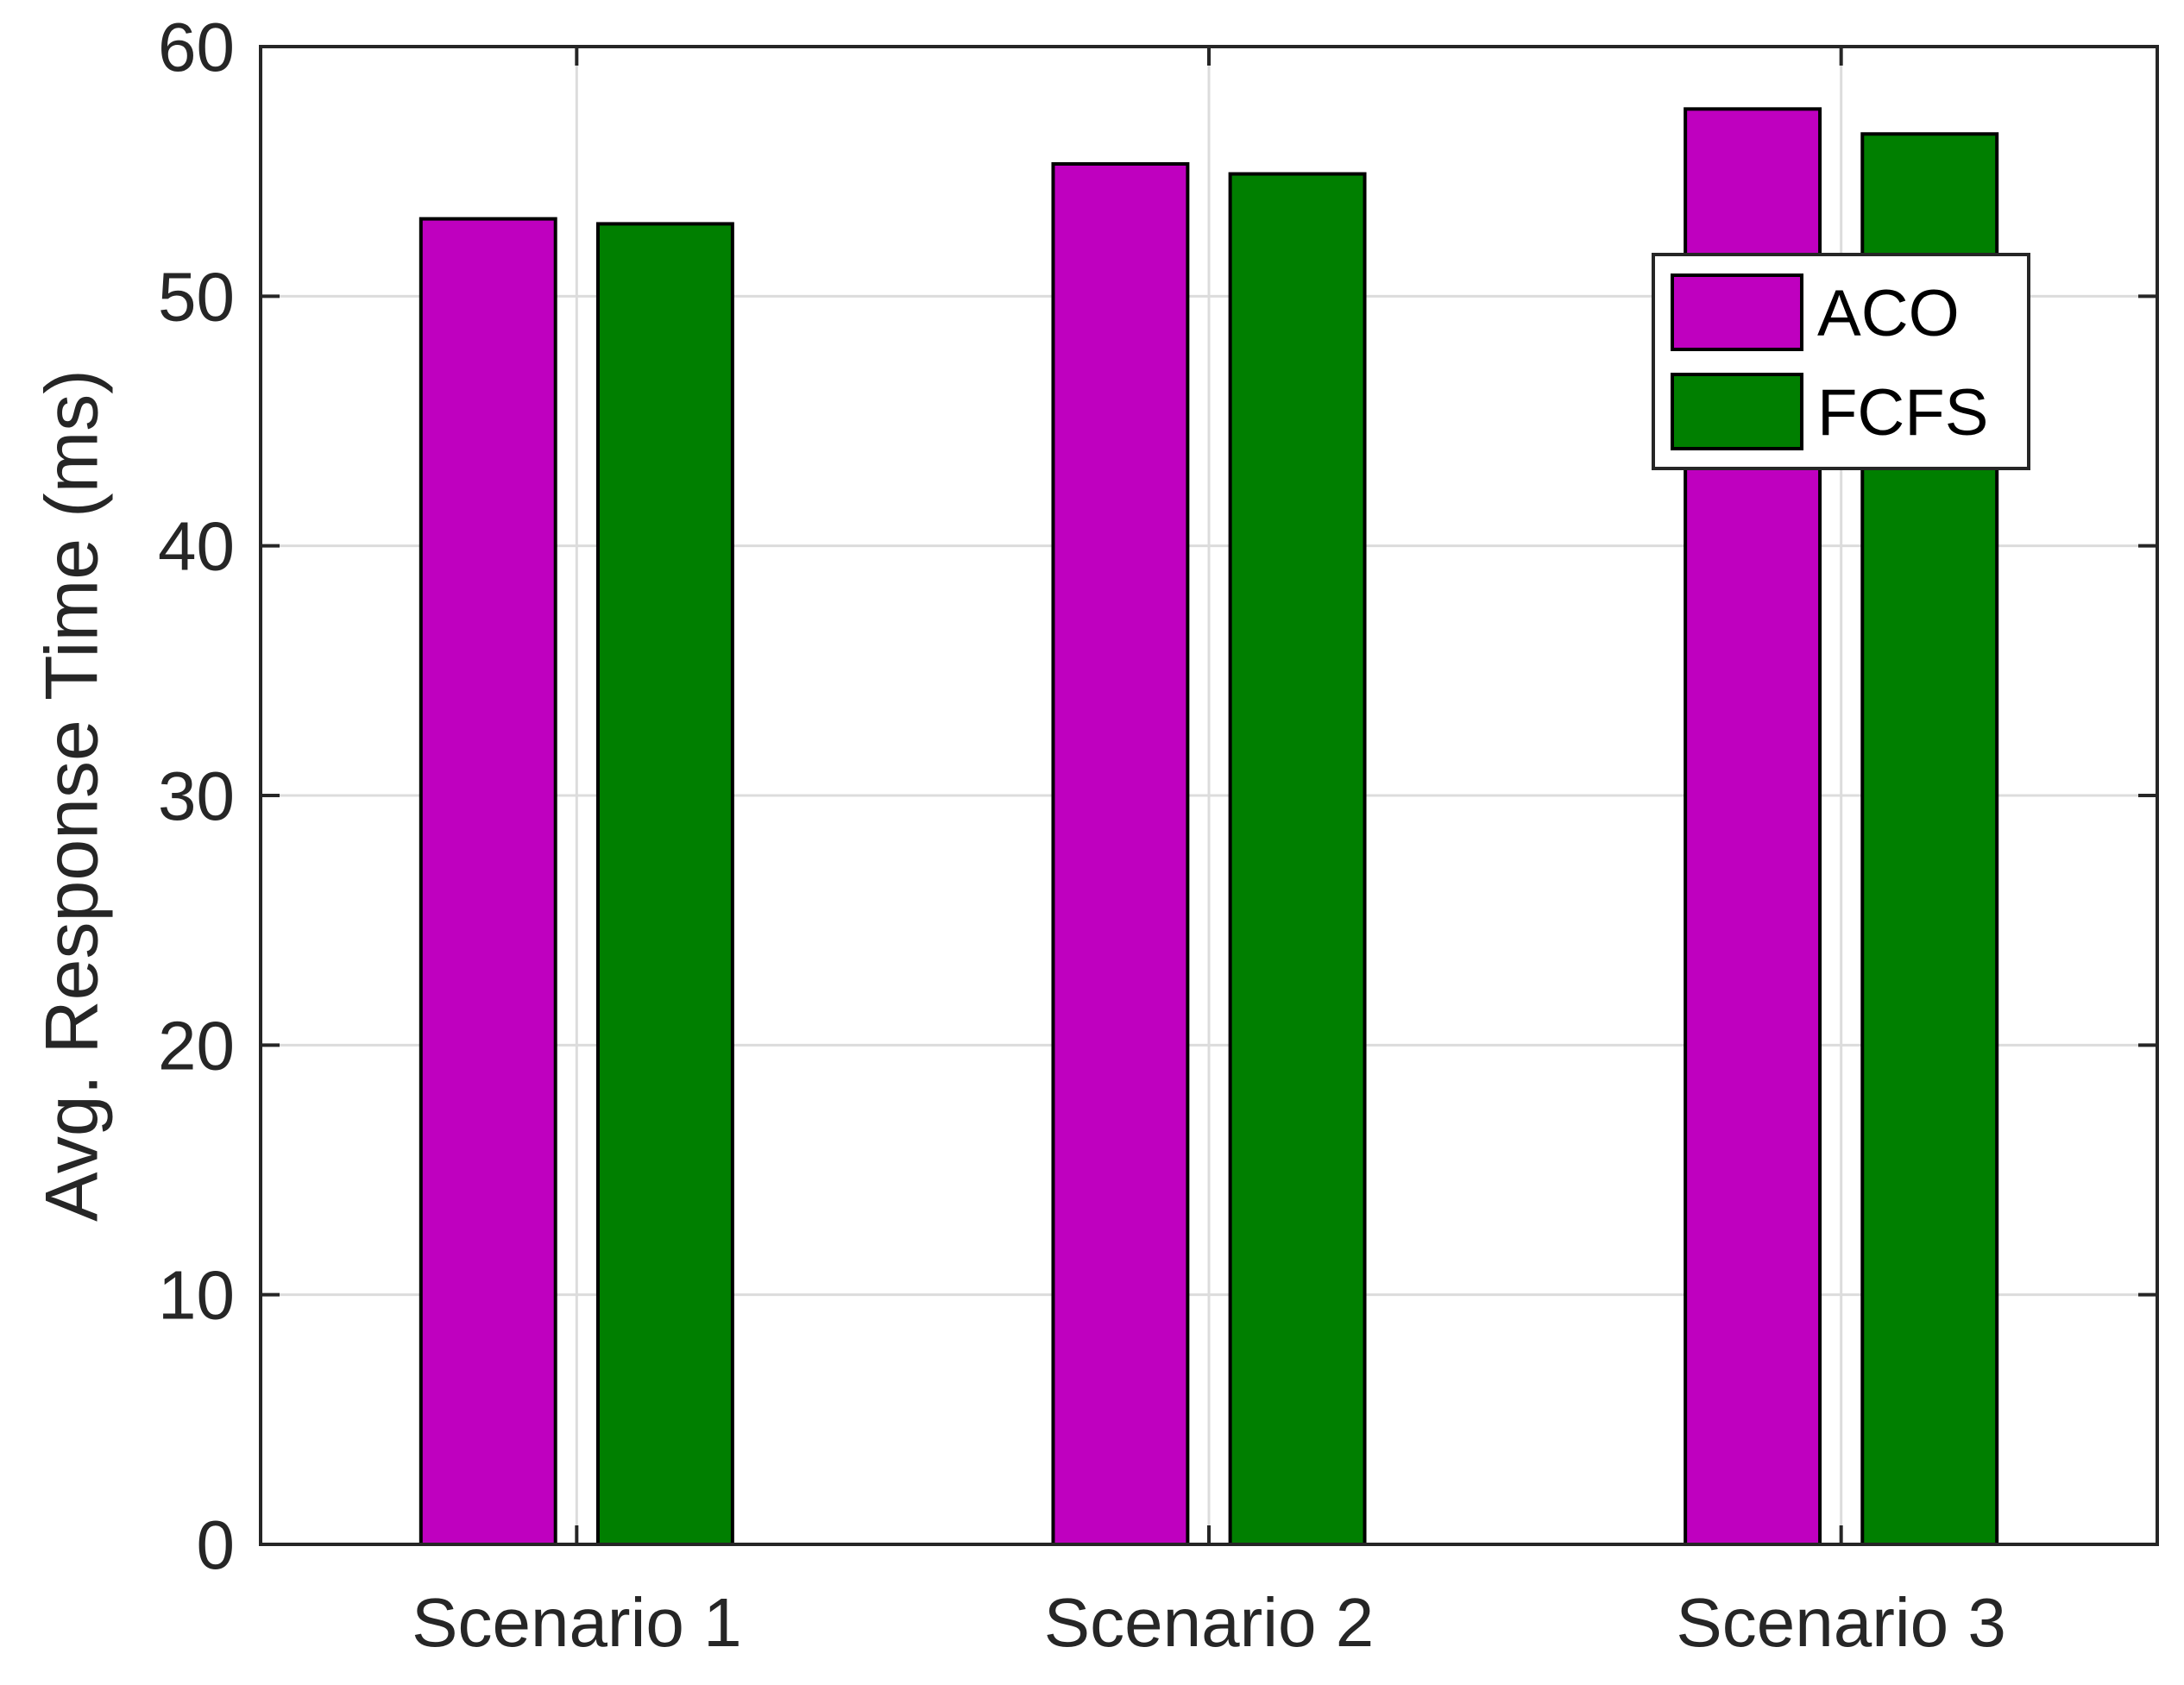  What do you see at coordinates (197, 47) in the screenshot?
I see `y-tick-label: 60` at bounding box center [197, 47].